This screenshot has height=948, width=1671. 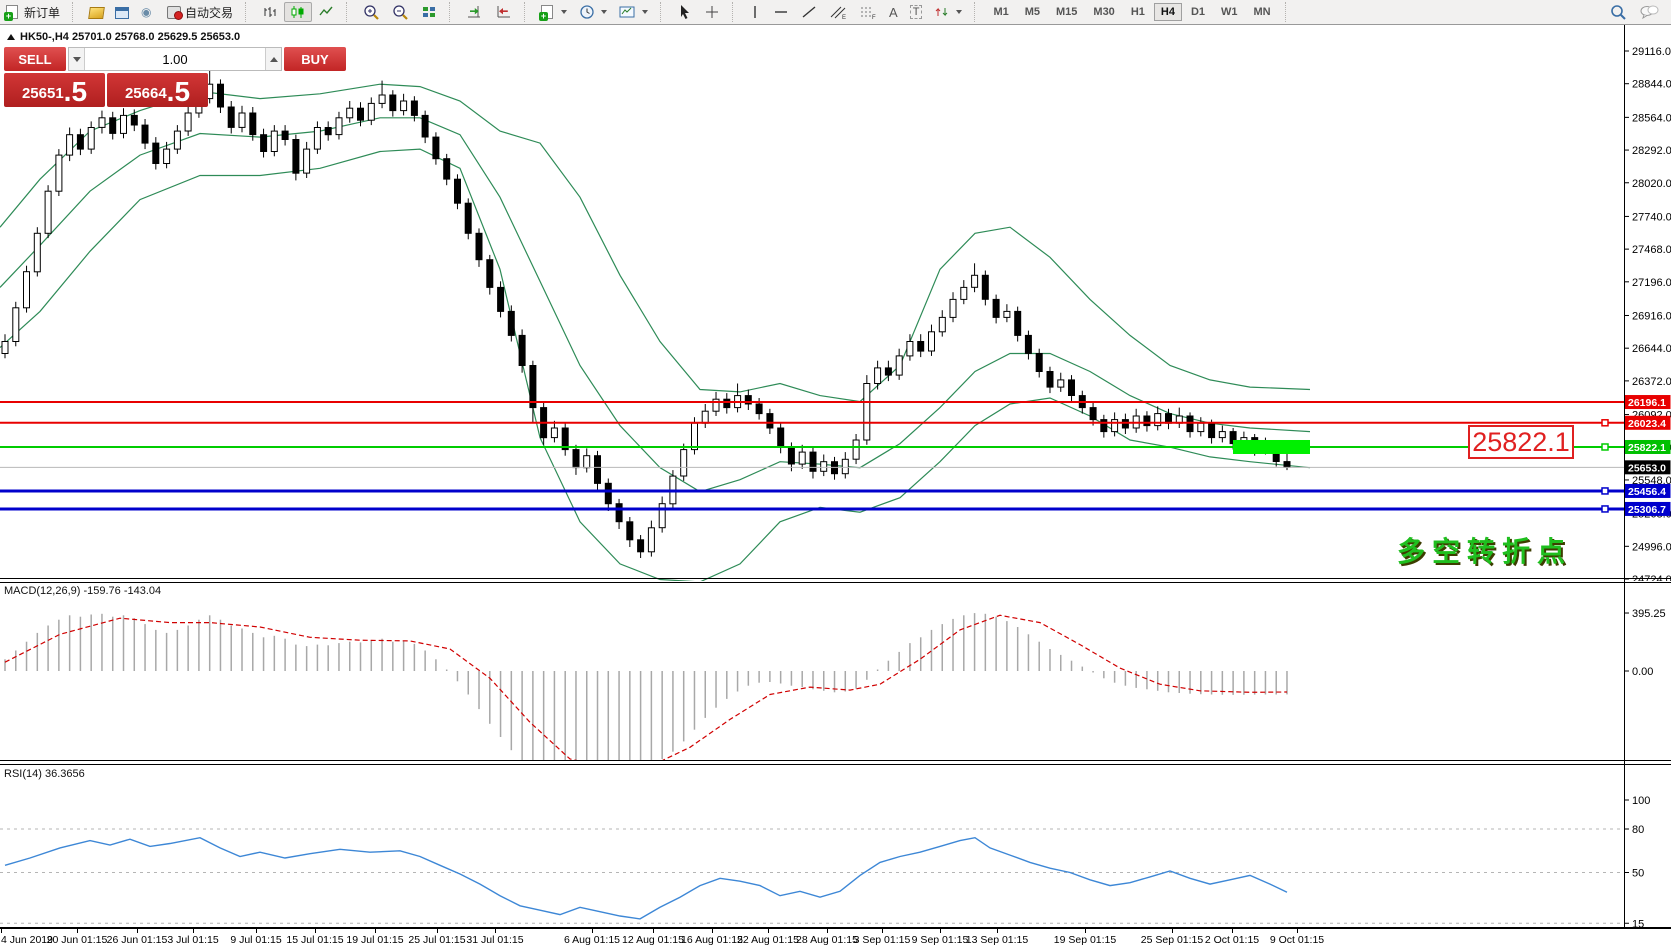 I want to click on search-button, so click(x=1618, y=12).